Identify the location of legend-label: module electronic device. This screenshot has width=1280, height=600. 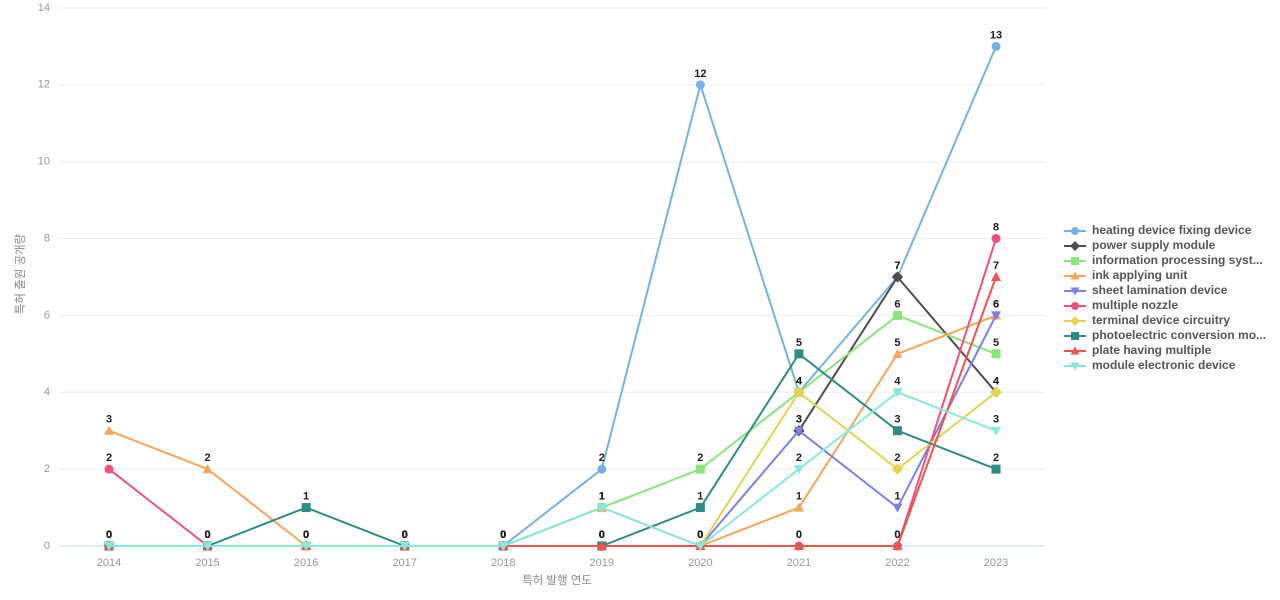
(1164, 365).